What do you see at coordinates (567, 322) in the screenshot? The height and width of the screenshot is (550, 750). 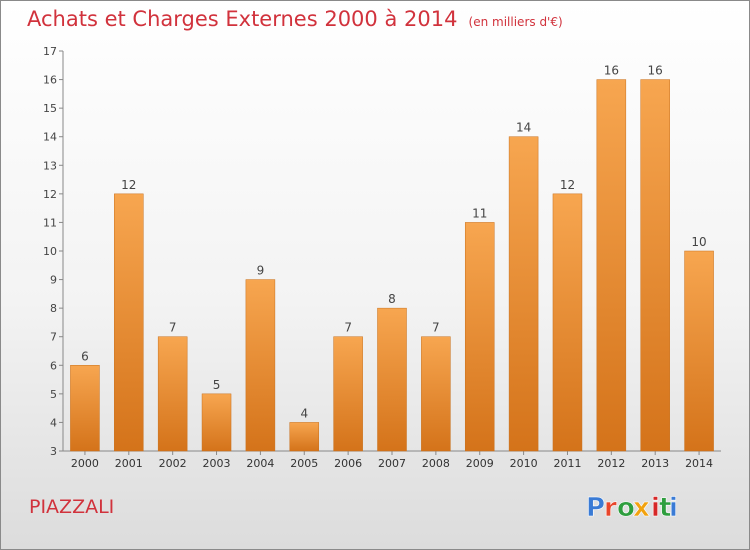 I see `bar-2011` at bounding box center [567, 322].